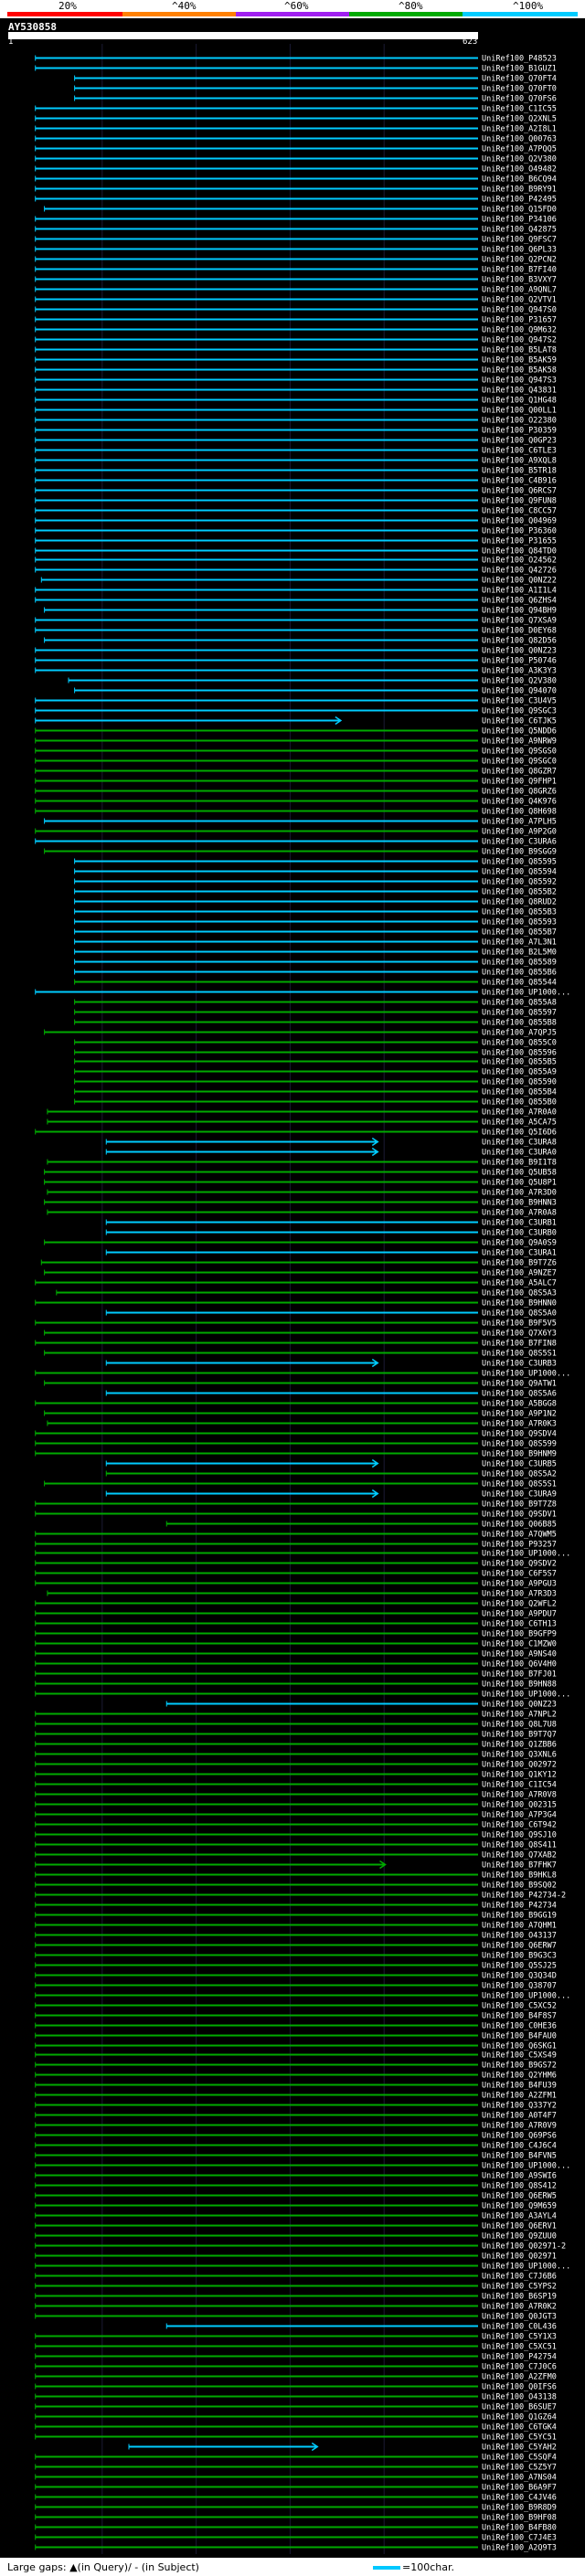  Describe the element at coordinates (519, 2046) in the screenshot. I see `hit-label: UniRef100_Q6SKG1` at that location.